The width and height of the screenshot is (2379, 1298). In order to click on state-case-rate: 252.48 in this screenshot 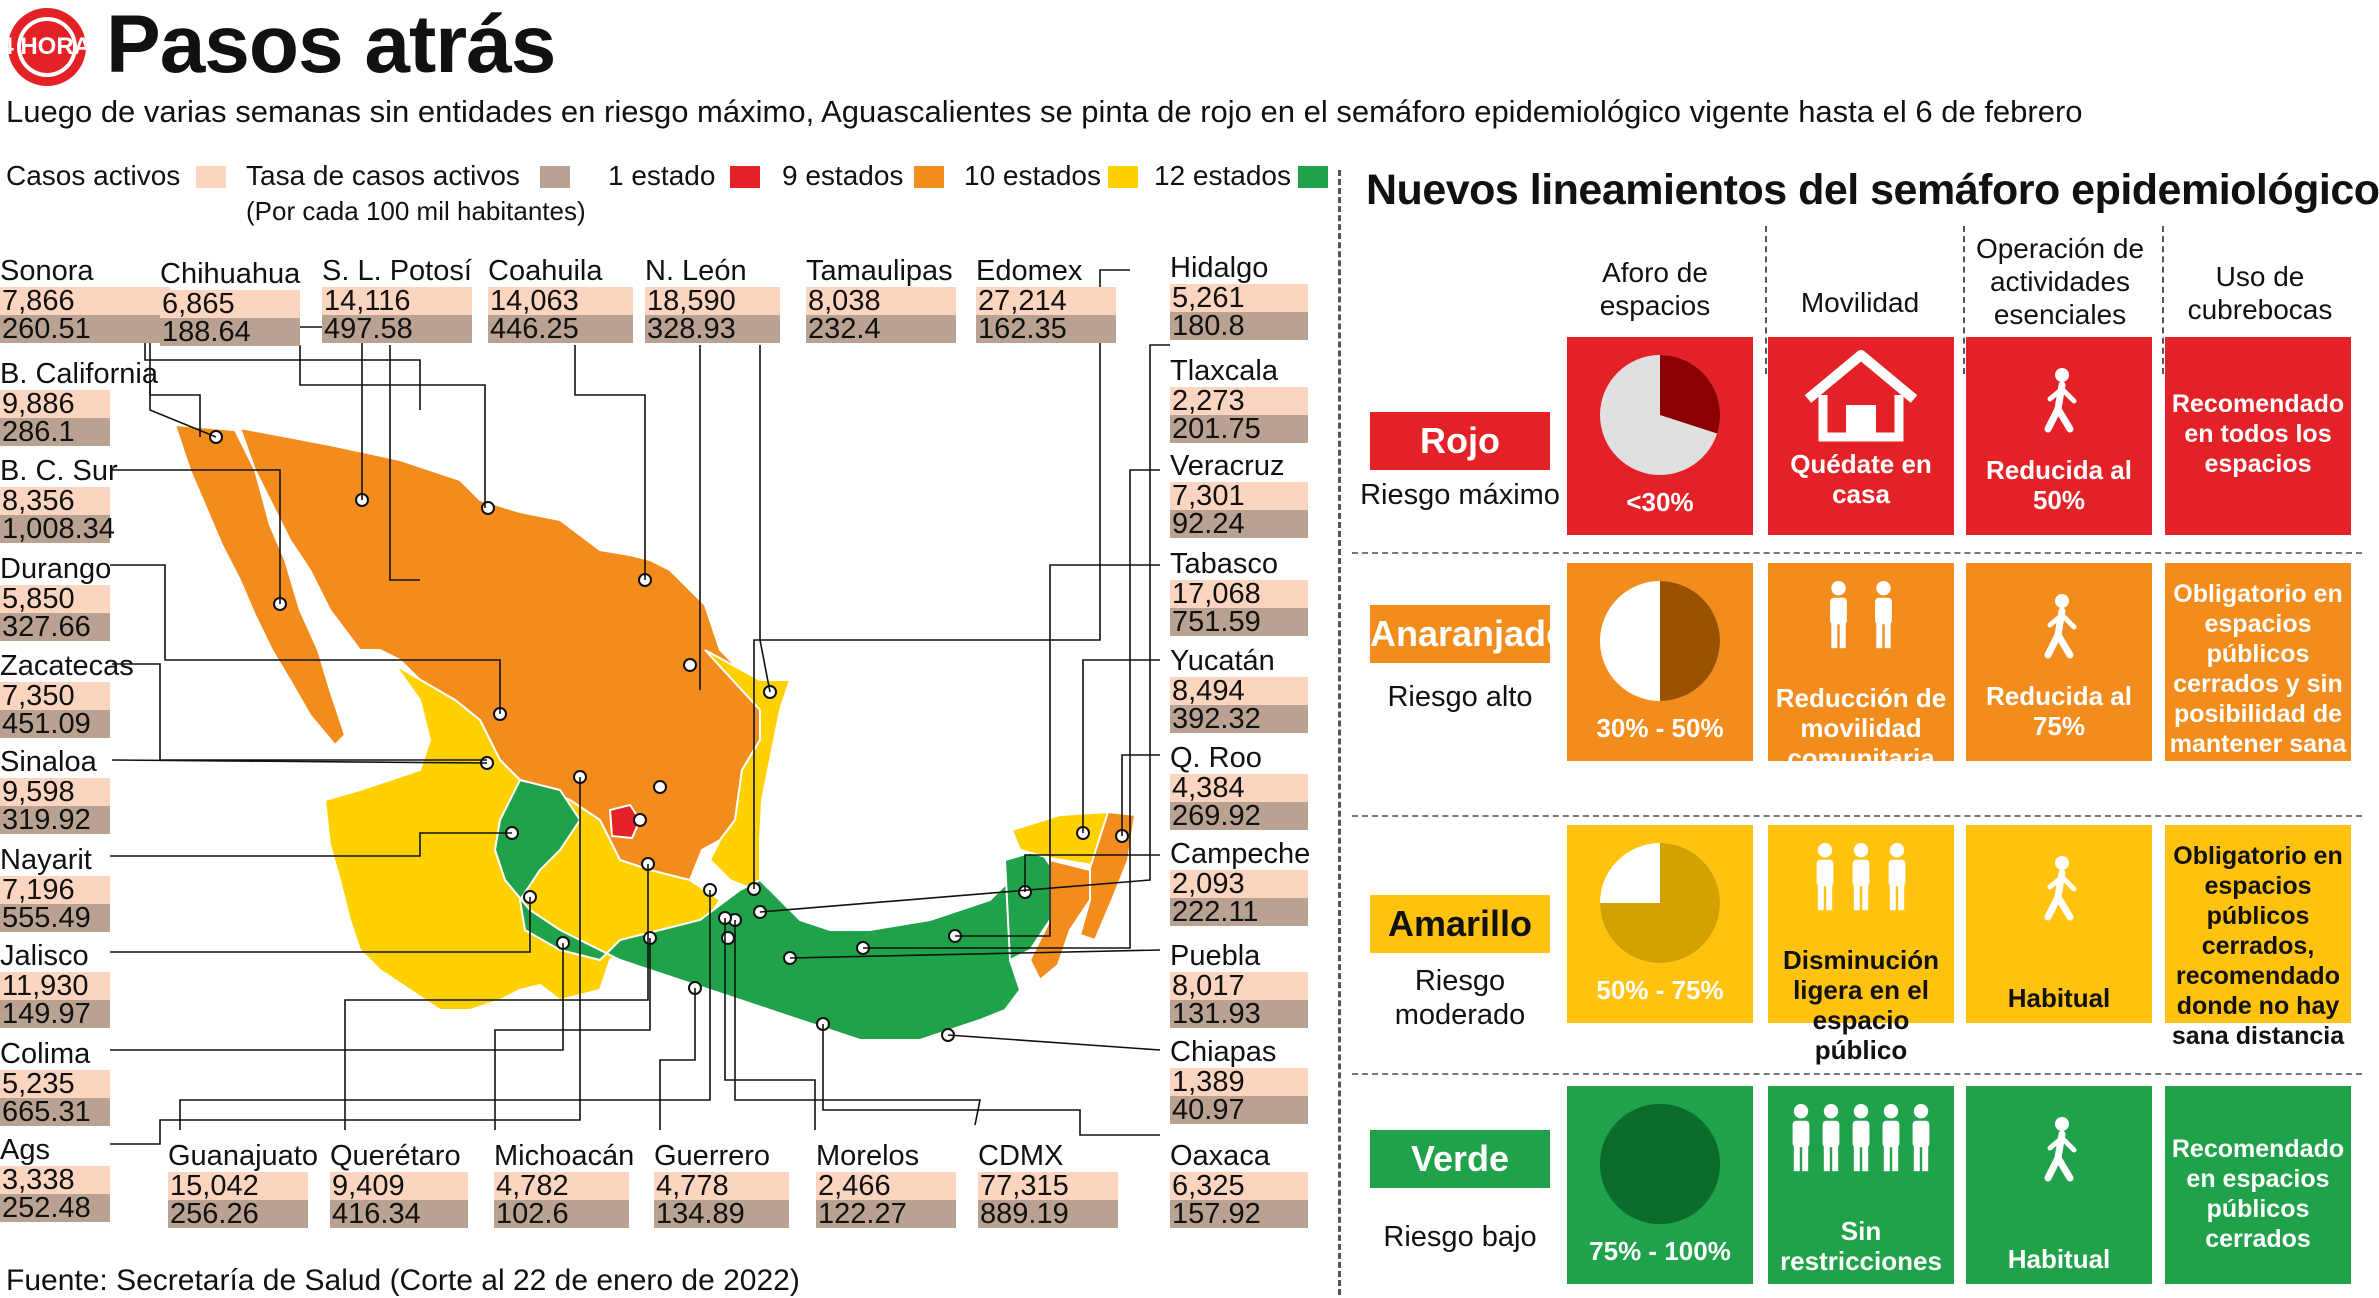, I will do `click(55, 1208)`.